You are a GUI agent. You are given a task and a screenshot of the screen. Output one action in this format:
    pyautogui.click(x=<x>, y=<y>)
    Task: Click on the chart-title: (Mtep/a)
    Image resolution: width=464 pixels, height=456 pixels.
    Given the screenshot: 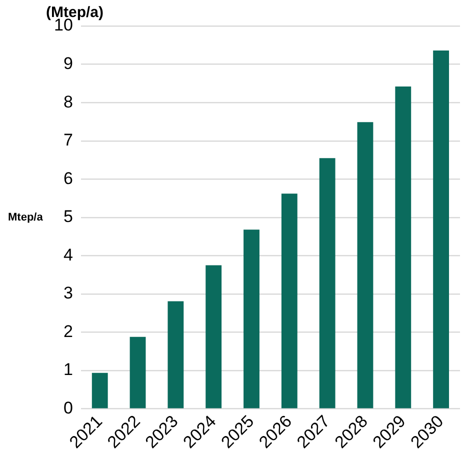 What is the action you would take?
    pyautogui.click(x=75, y=13)
    